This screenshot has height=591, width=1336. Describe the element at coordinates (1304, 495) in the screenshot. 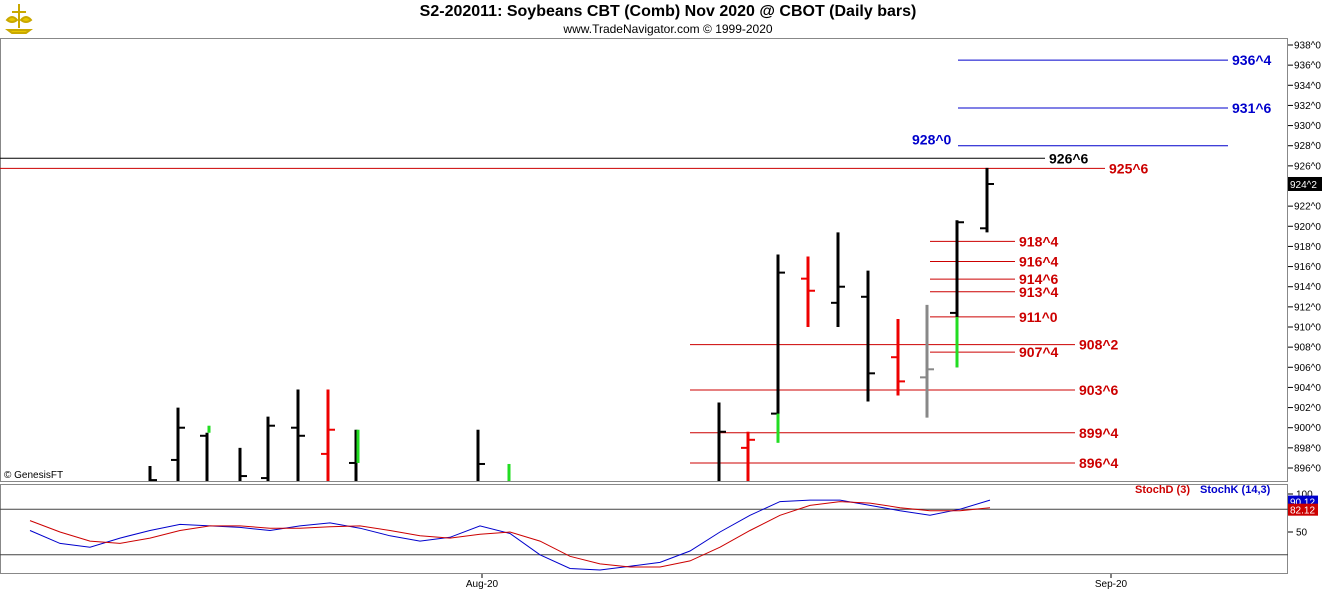

I see `ind-y-tick-label: 100` at that location.